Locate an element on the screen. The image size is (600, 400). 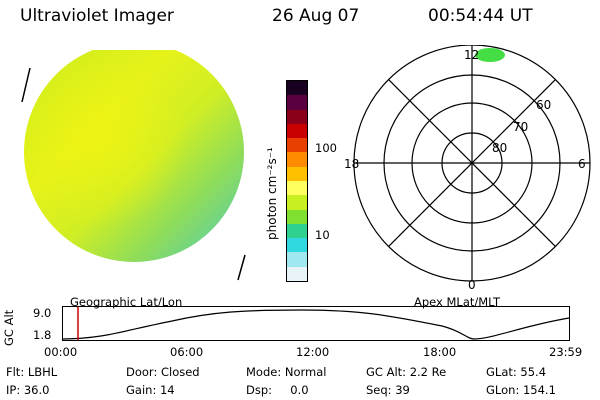
colorbar-unit-label: photon cm⁻²s⁻¹ is located at coordinates (272, 193).